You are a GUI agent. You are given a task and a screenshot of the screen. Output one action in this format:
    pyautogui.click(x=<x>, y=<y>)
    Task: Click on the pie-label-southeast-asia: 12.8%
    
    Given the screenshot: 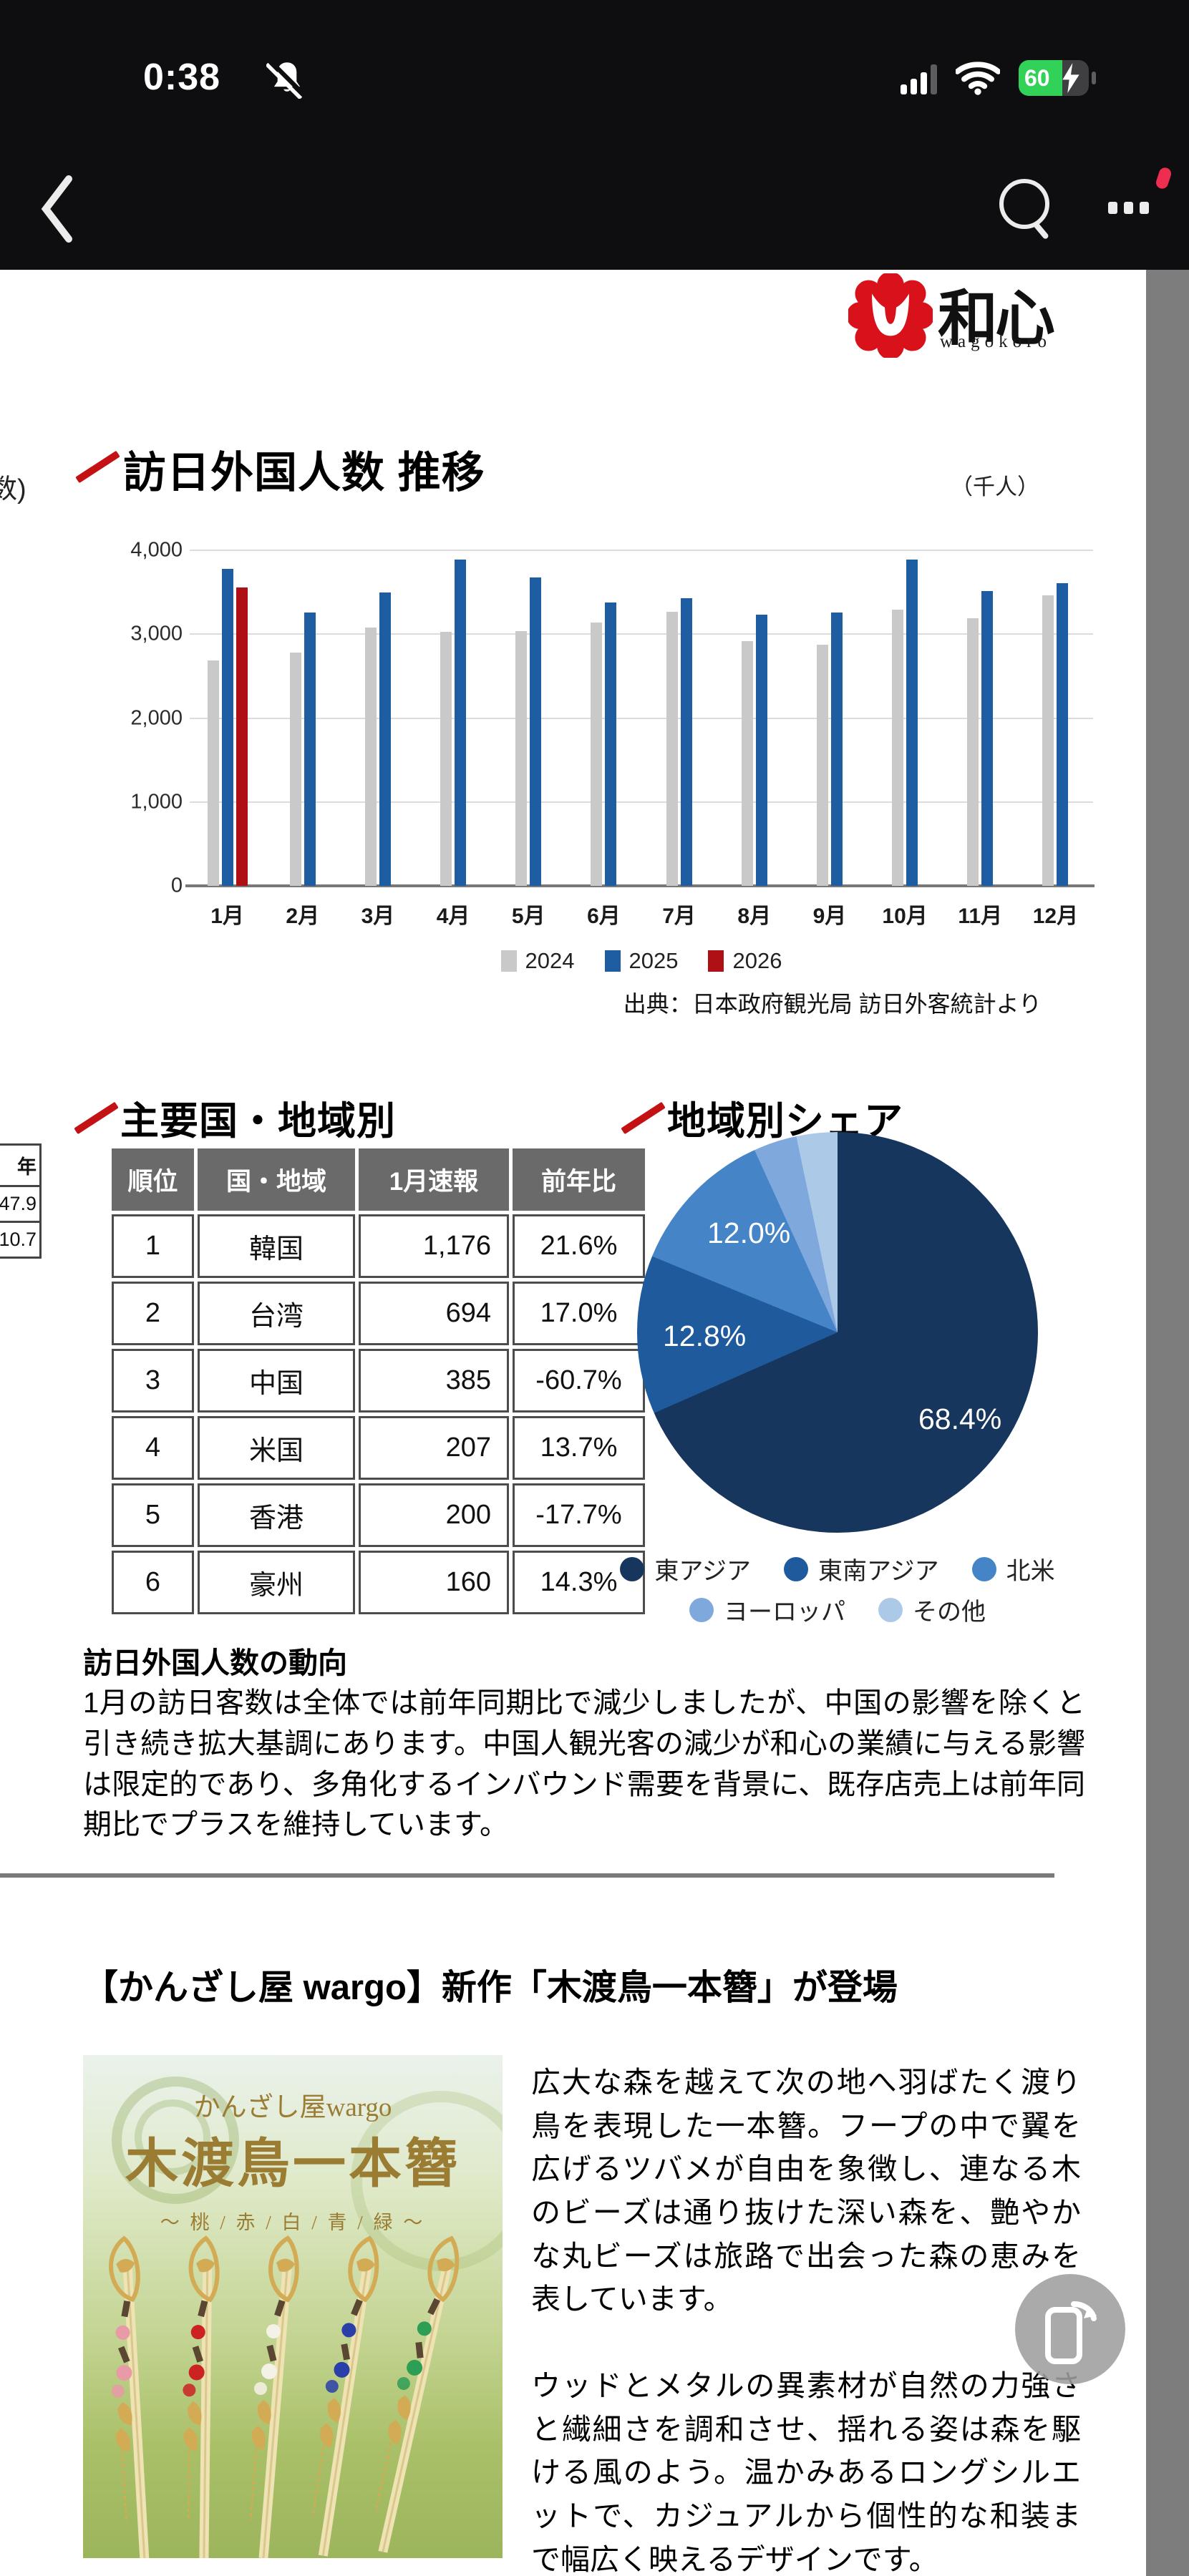 What is the action you would take?
    pyautogui.click(x=705, y=1335)
    